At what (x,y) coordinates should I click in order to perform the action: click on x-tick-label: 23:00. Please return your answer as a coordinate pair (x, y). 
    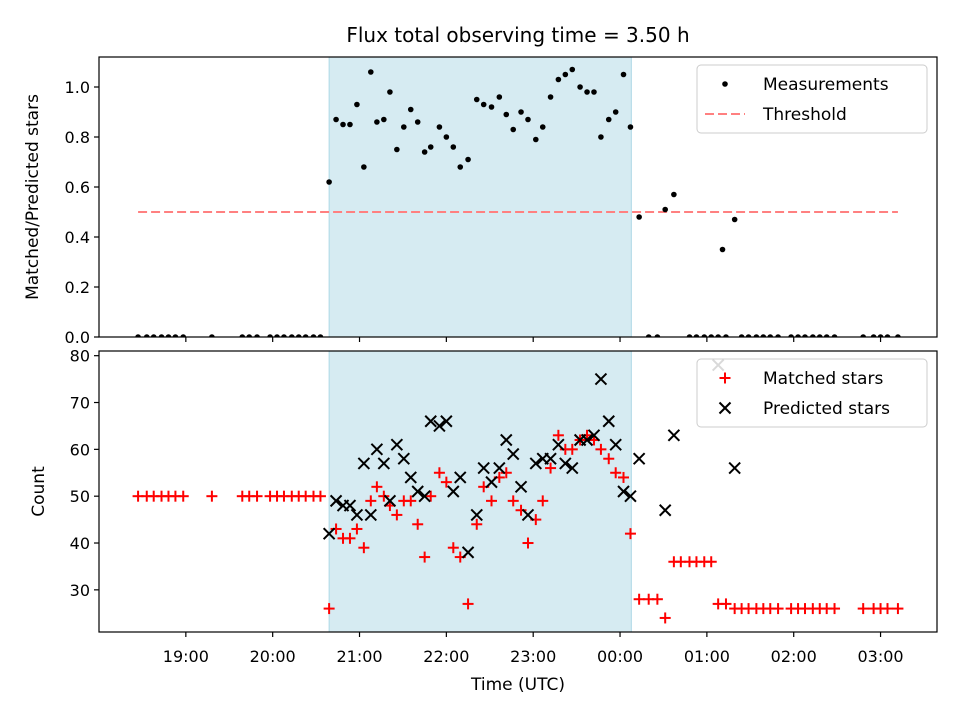
    Looking at the image, I should click on (533, 656).